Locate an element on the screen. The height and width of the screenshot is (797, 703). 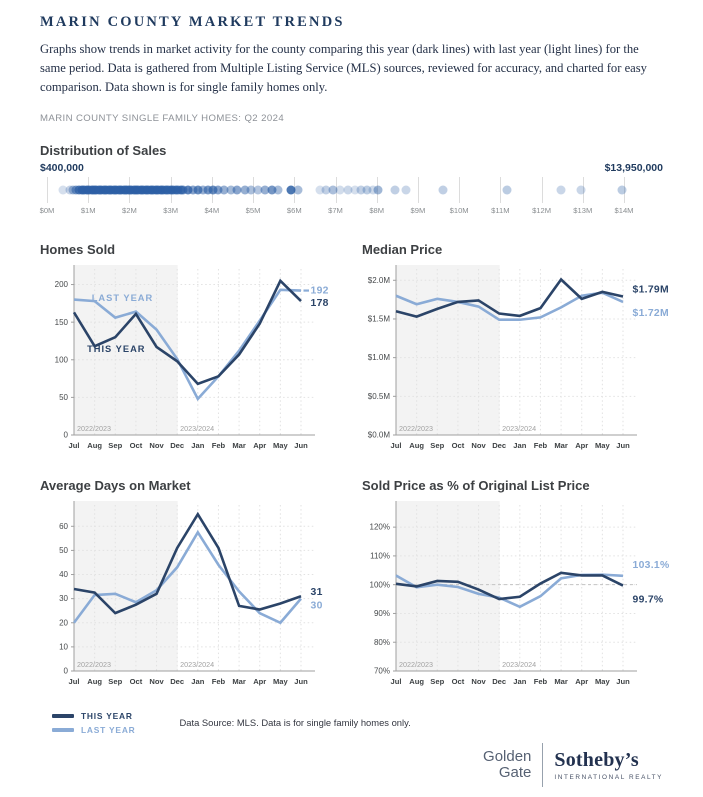
this-year-line-swatch is located at coordinates (63, 716).